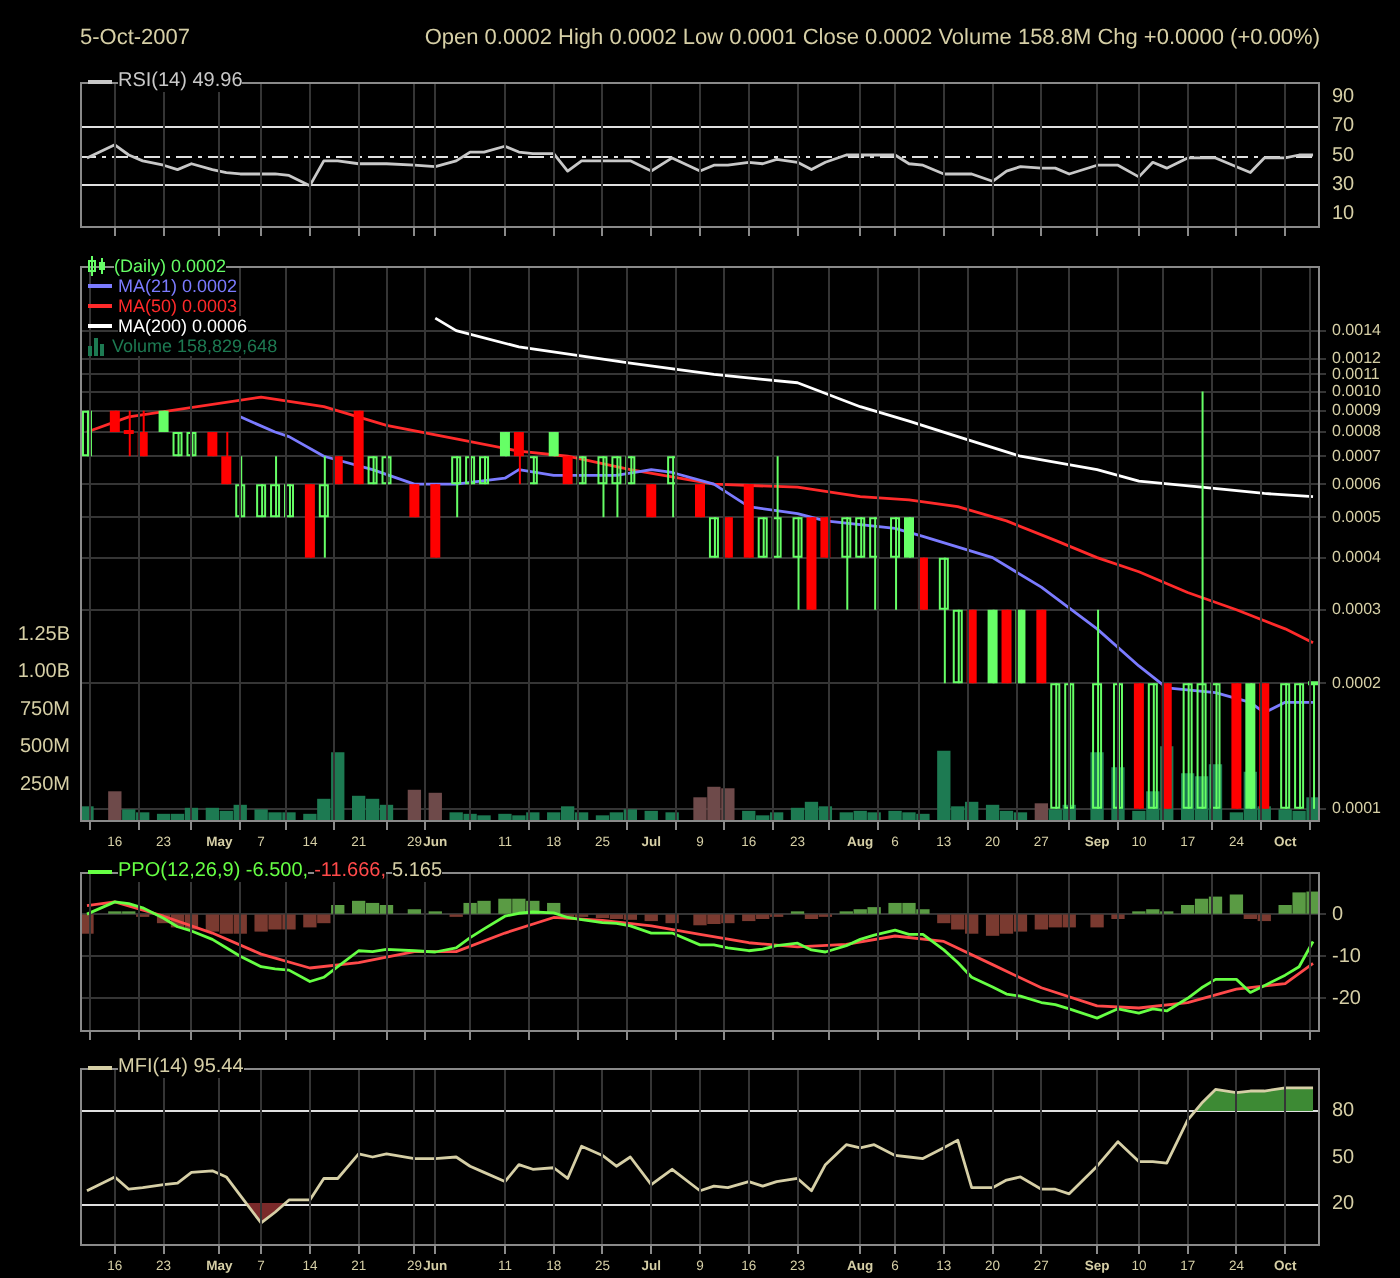  I want to click on y-tick-label: 0.0009, so click(1357, 410).